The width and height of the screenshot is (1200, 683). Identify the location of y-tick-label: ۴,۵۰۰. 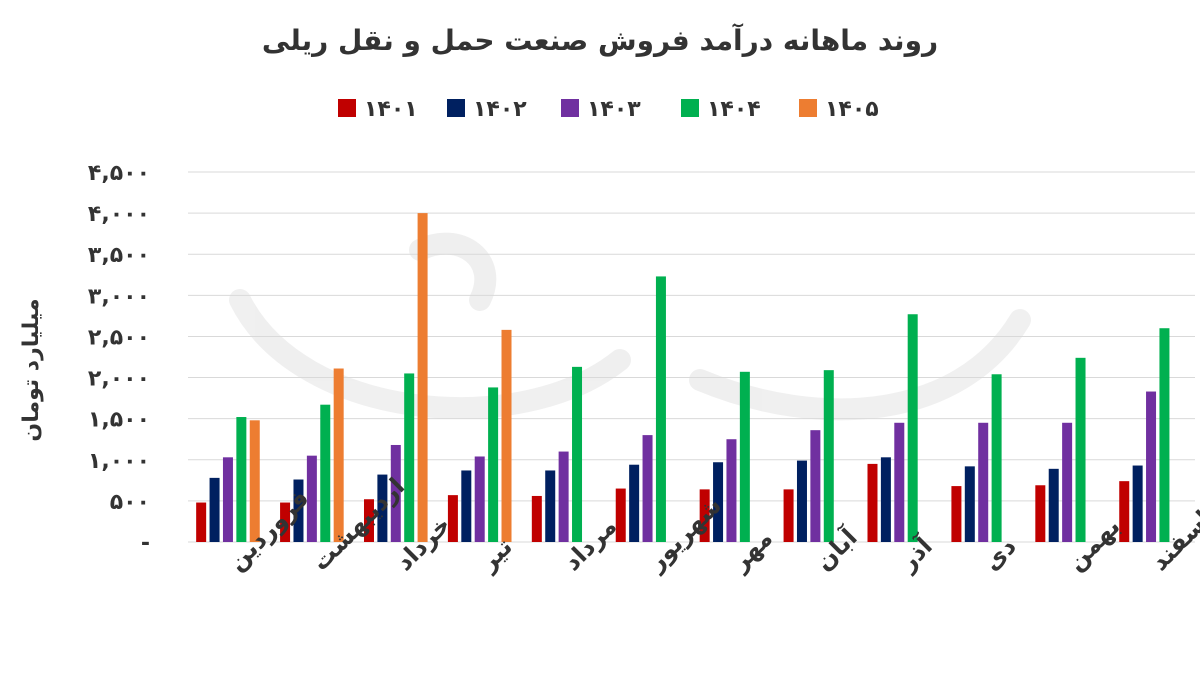
(119, 173).